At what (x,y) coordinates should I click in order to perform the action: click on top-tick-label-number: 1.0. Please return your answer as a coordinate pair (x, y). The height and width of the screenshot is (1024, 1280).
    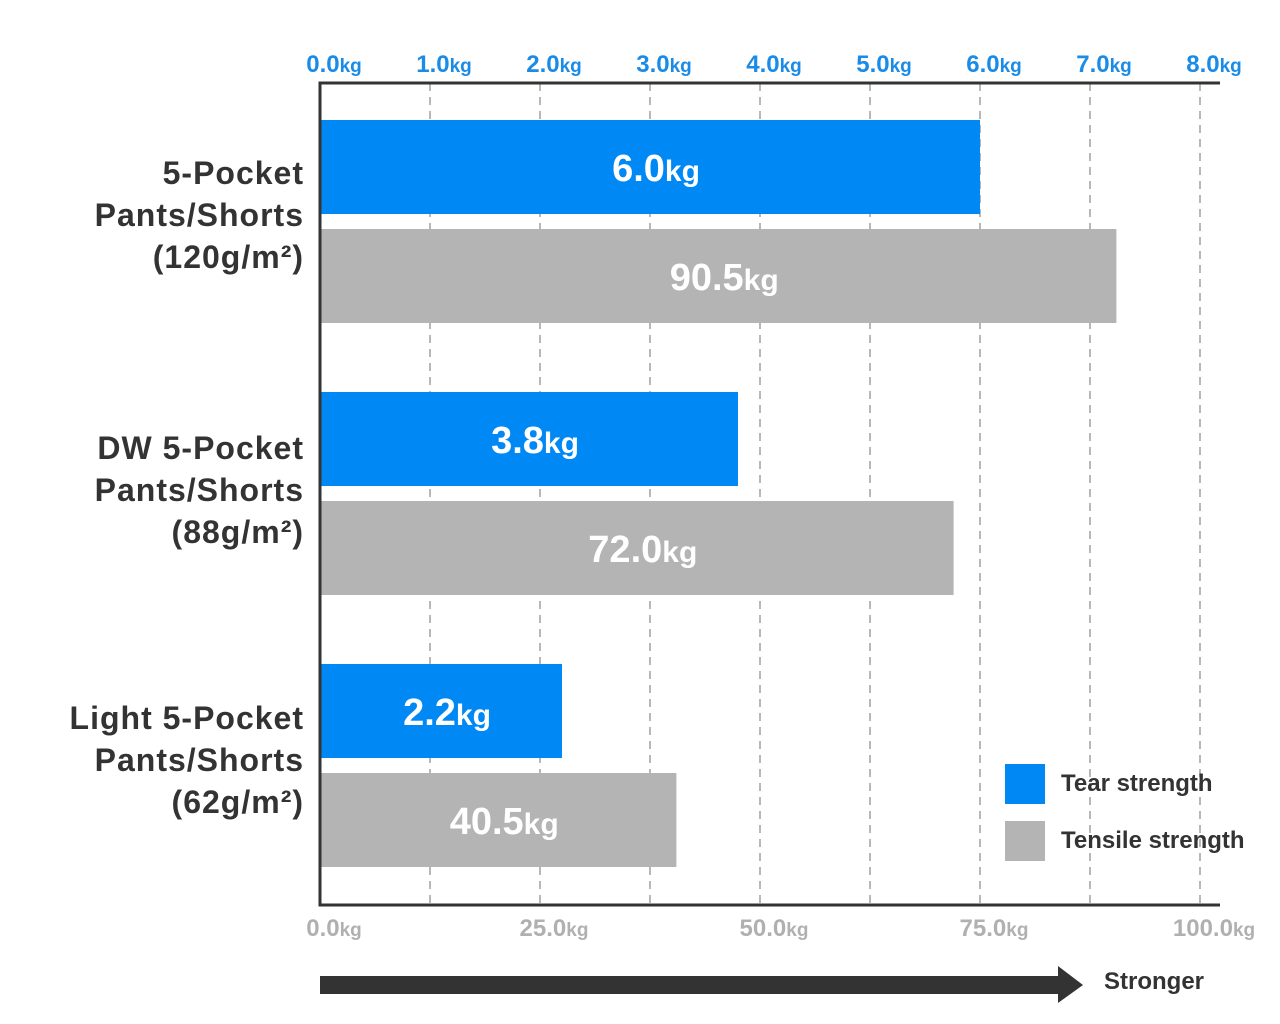
    Looking at the image, I should click on (432, 64).